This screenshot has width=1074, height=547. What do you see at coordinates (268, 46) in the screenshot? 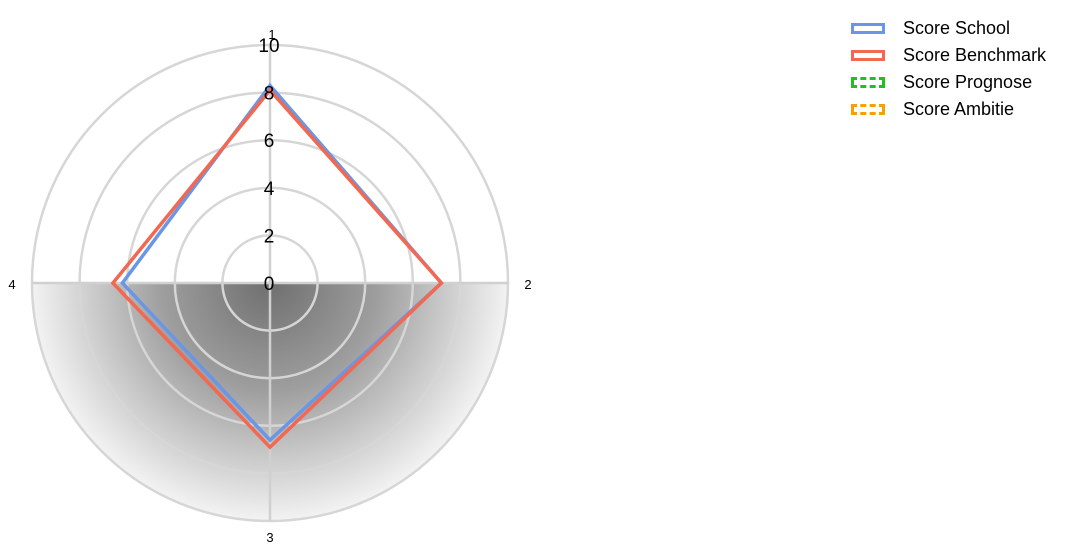
I see `r-tick-label: 10` at bounding box center [268, 46].